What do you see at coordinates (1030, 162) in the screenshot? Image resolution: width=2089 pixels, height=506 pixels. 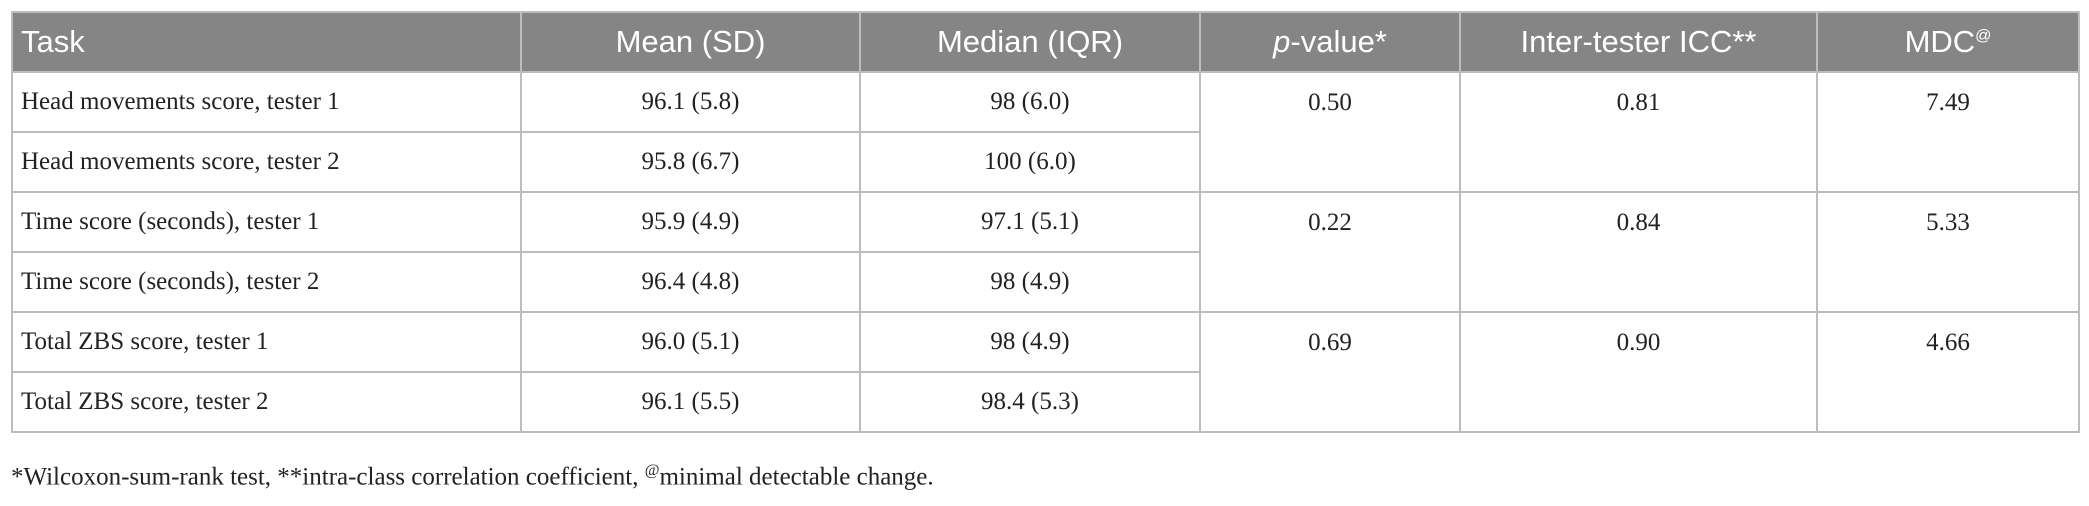 I see `value-cell: 100 (6.0)` at bounding box center [1030, 162].